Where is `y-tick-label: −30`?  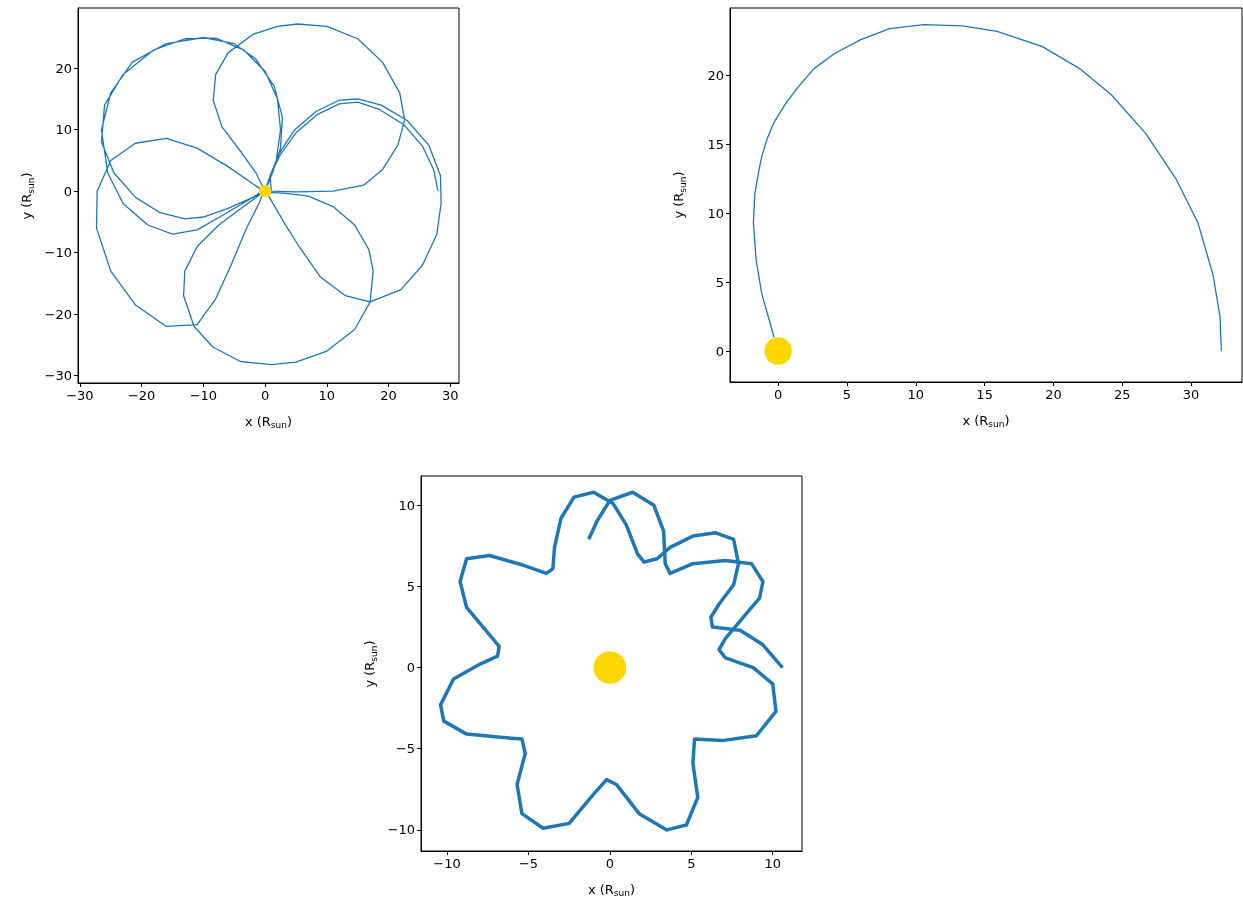
y-tick-label: −30 is located at coordinates (58, 376).